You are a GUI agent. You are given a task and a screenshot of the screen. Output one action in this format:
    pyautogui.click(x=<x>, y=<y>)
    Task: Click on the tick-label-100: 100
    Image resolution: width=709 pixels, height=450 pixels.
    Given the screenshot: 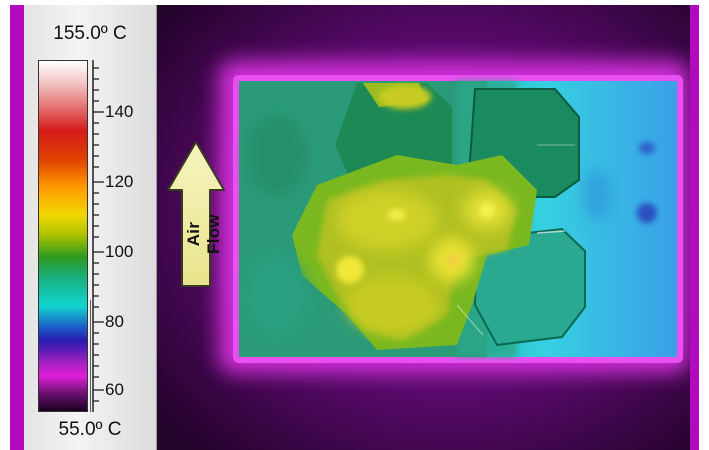 What is the action you would take?
    pyautogui.click(x=119, y=251)
    